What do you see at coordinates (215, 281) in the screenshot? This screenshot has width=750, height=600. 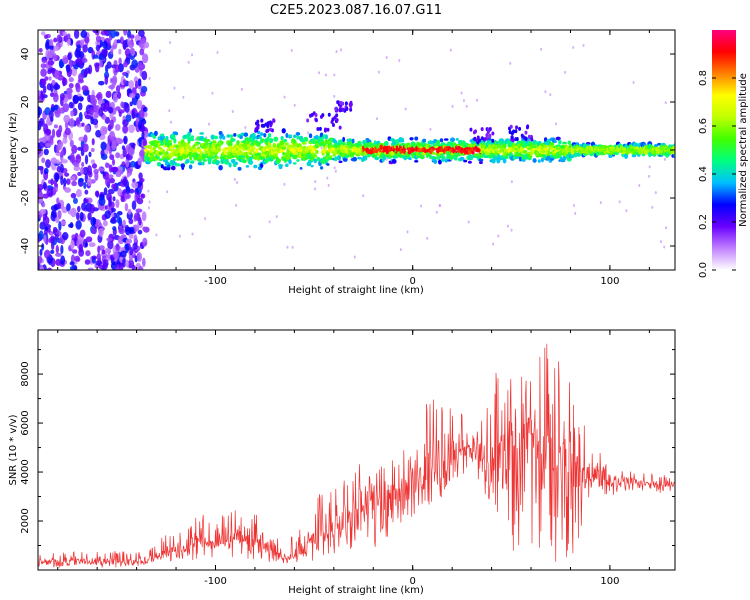 I see `x-tick-label: -100` at bounding box center [215, 281].